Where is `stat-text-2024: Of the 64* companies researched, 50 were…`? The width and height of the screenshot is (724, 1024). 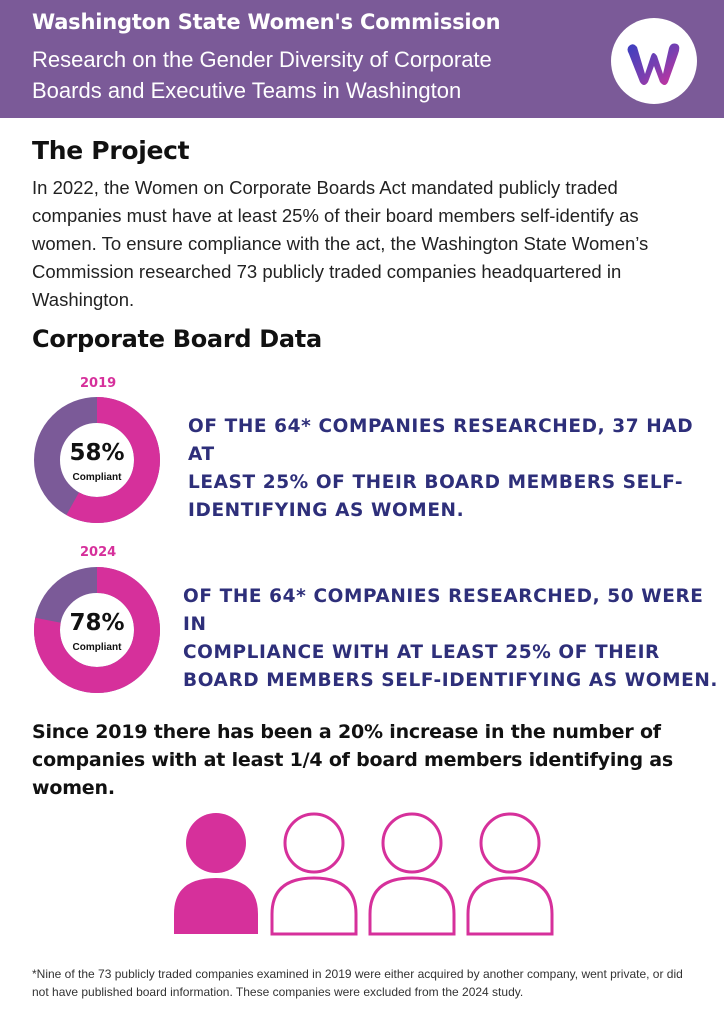 stat-text-2024: Of the 64* companies researched, 50 were… is located at coordinates (453, 639).